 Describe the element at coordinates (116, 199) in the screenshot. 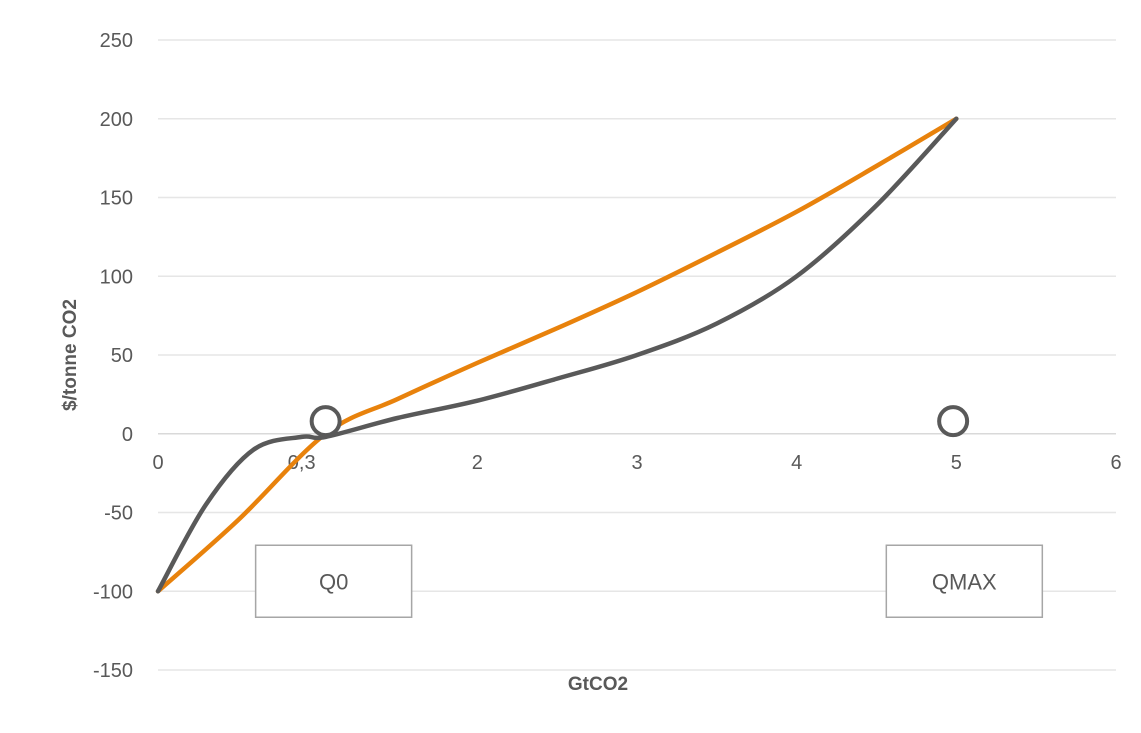

I see `y-tick-label: 150` at that location.